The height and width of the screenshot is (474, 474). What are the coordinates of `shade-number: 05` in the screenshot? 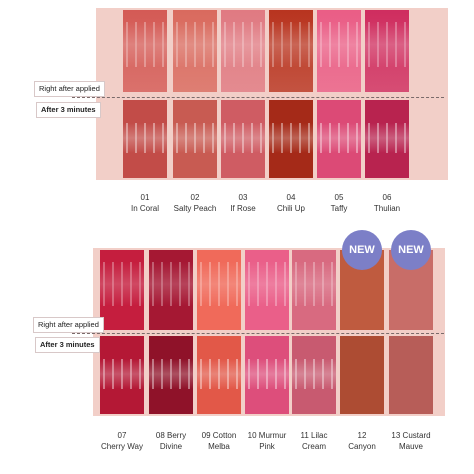 It's located at (339, 197).